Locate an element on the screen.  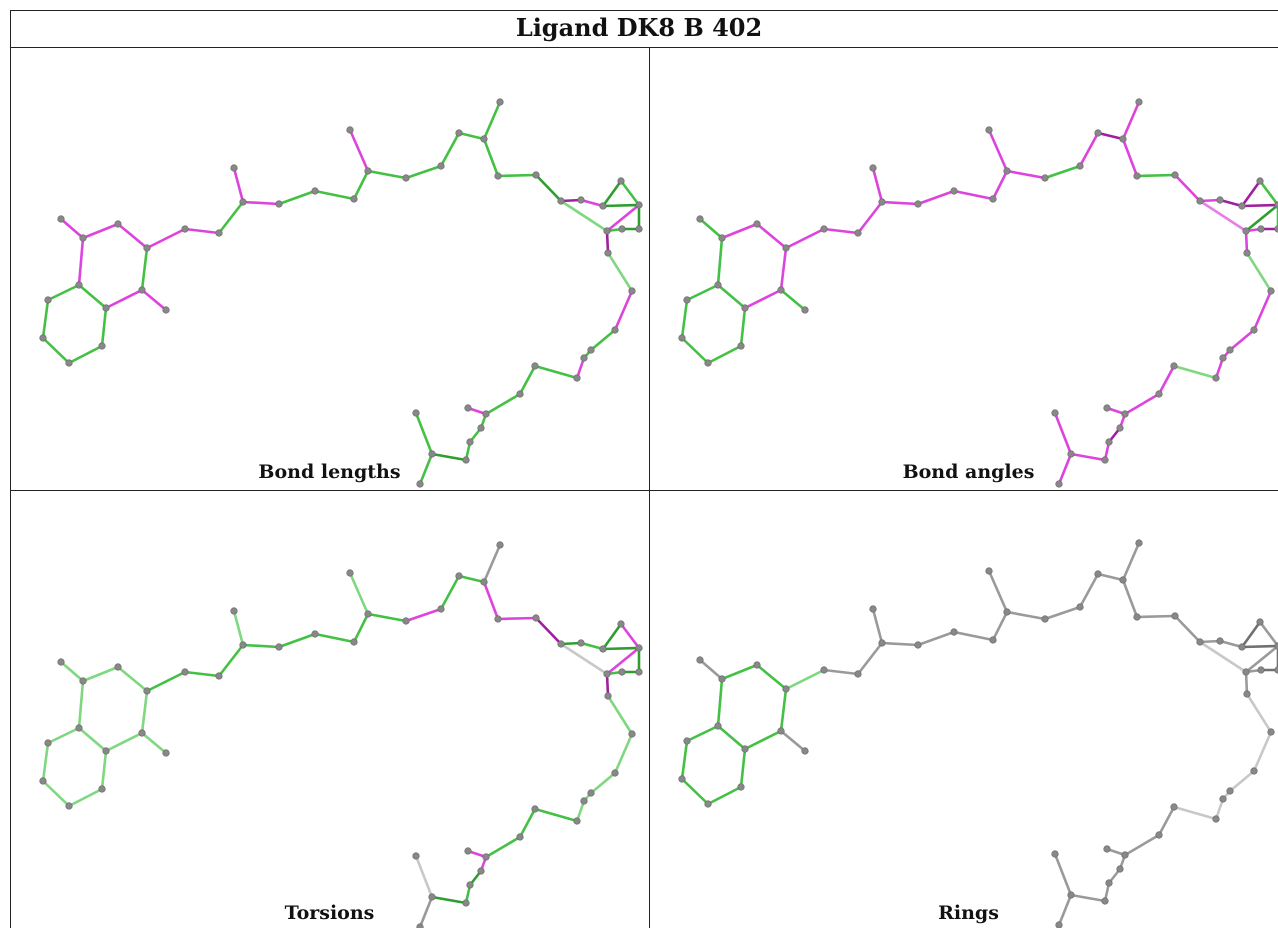
title-divider is located at coordinates (644, 47).